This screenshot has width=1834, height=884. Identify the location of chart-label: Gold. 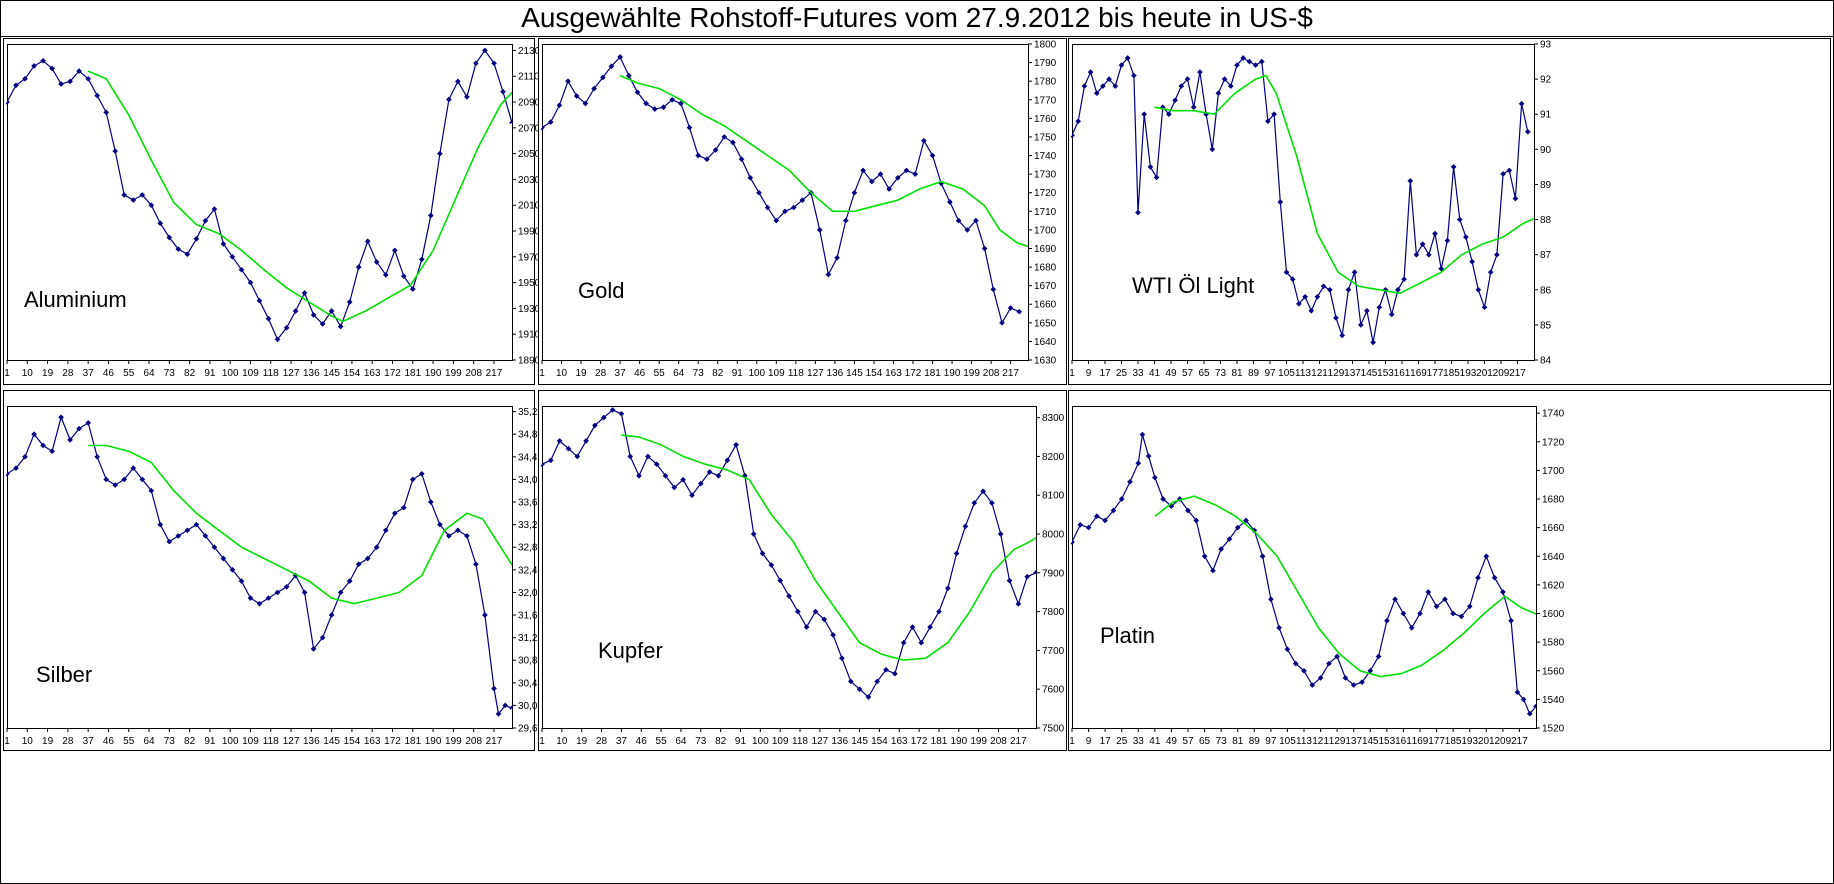
(601, 290).